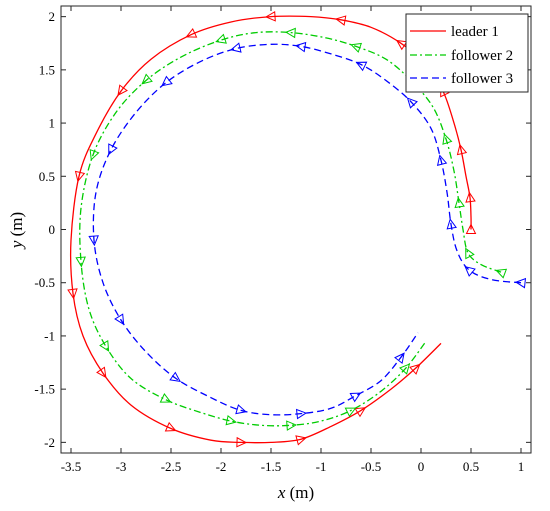 This screenshot has height=511, width=550. What do you see at coordinates (52, 123) in the screenshot?
I see `y-tick-label: 1` at bounding box center [52, 123].